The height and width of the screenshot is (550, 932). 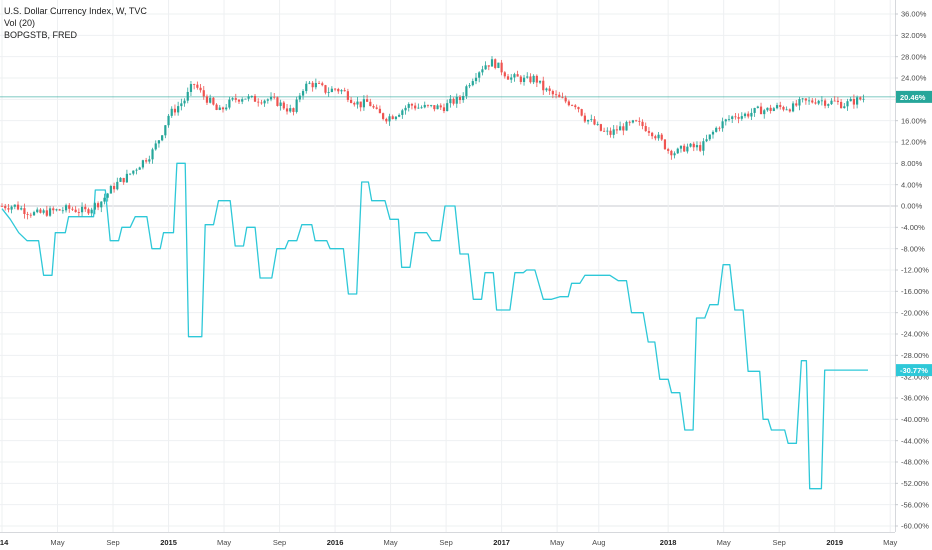 What do you see at coordinates (915, 376) in the screenshot?
I see `y-tick-label: -32.00%` at bounding box center [915, 376].